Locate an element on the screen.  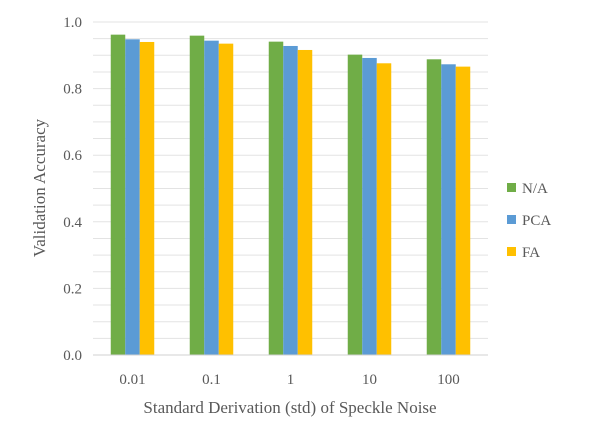
y-axis-title: Validation Accuracy is located at coordinates (39, 187).